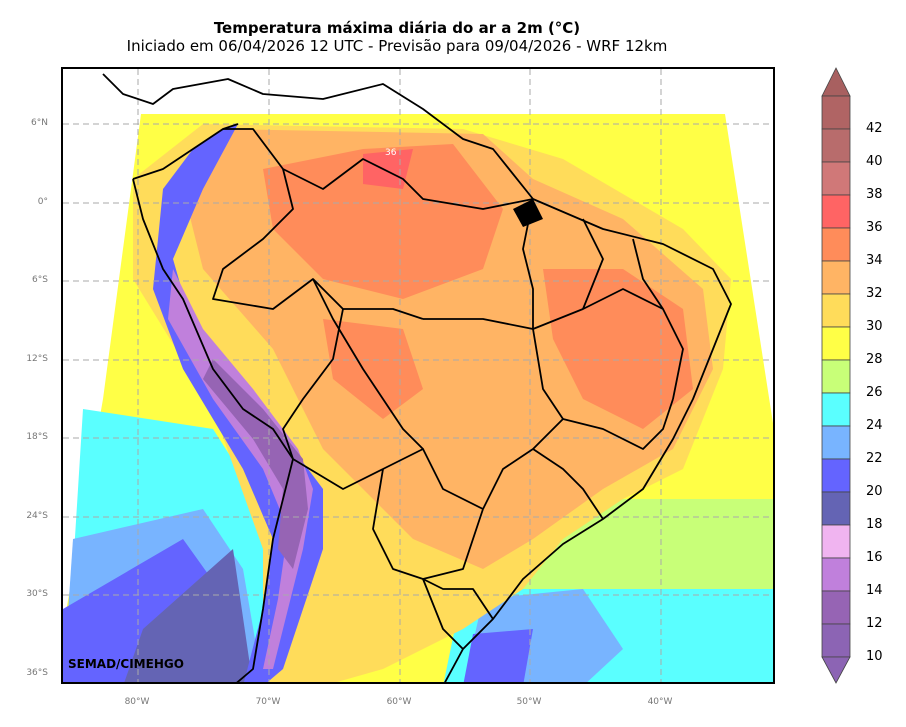  I want to click on field-pacific-indigo, so click(188, 615).